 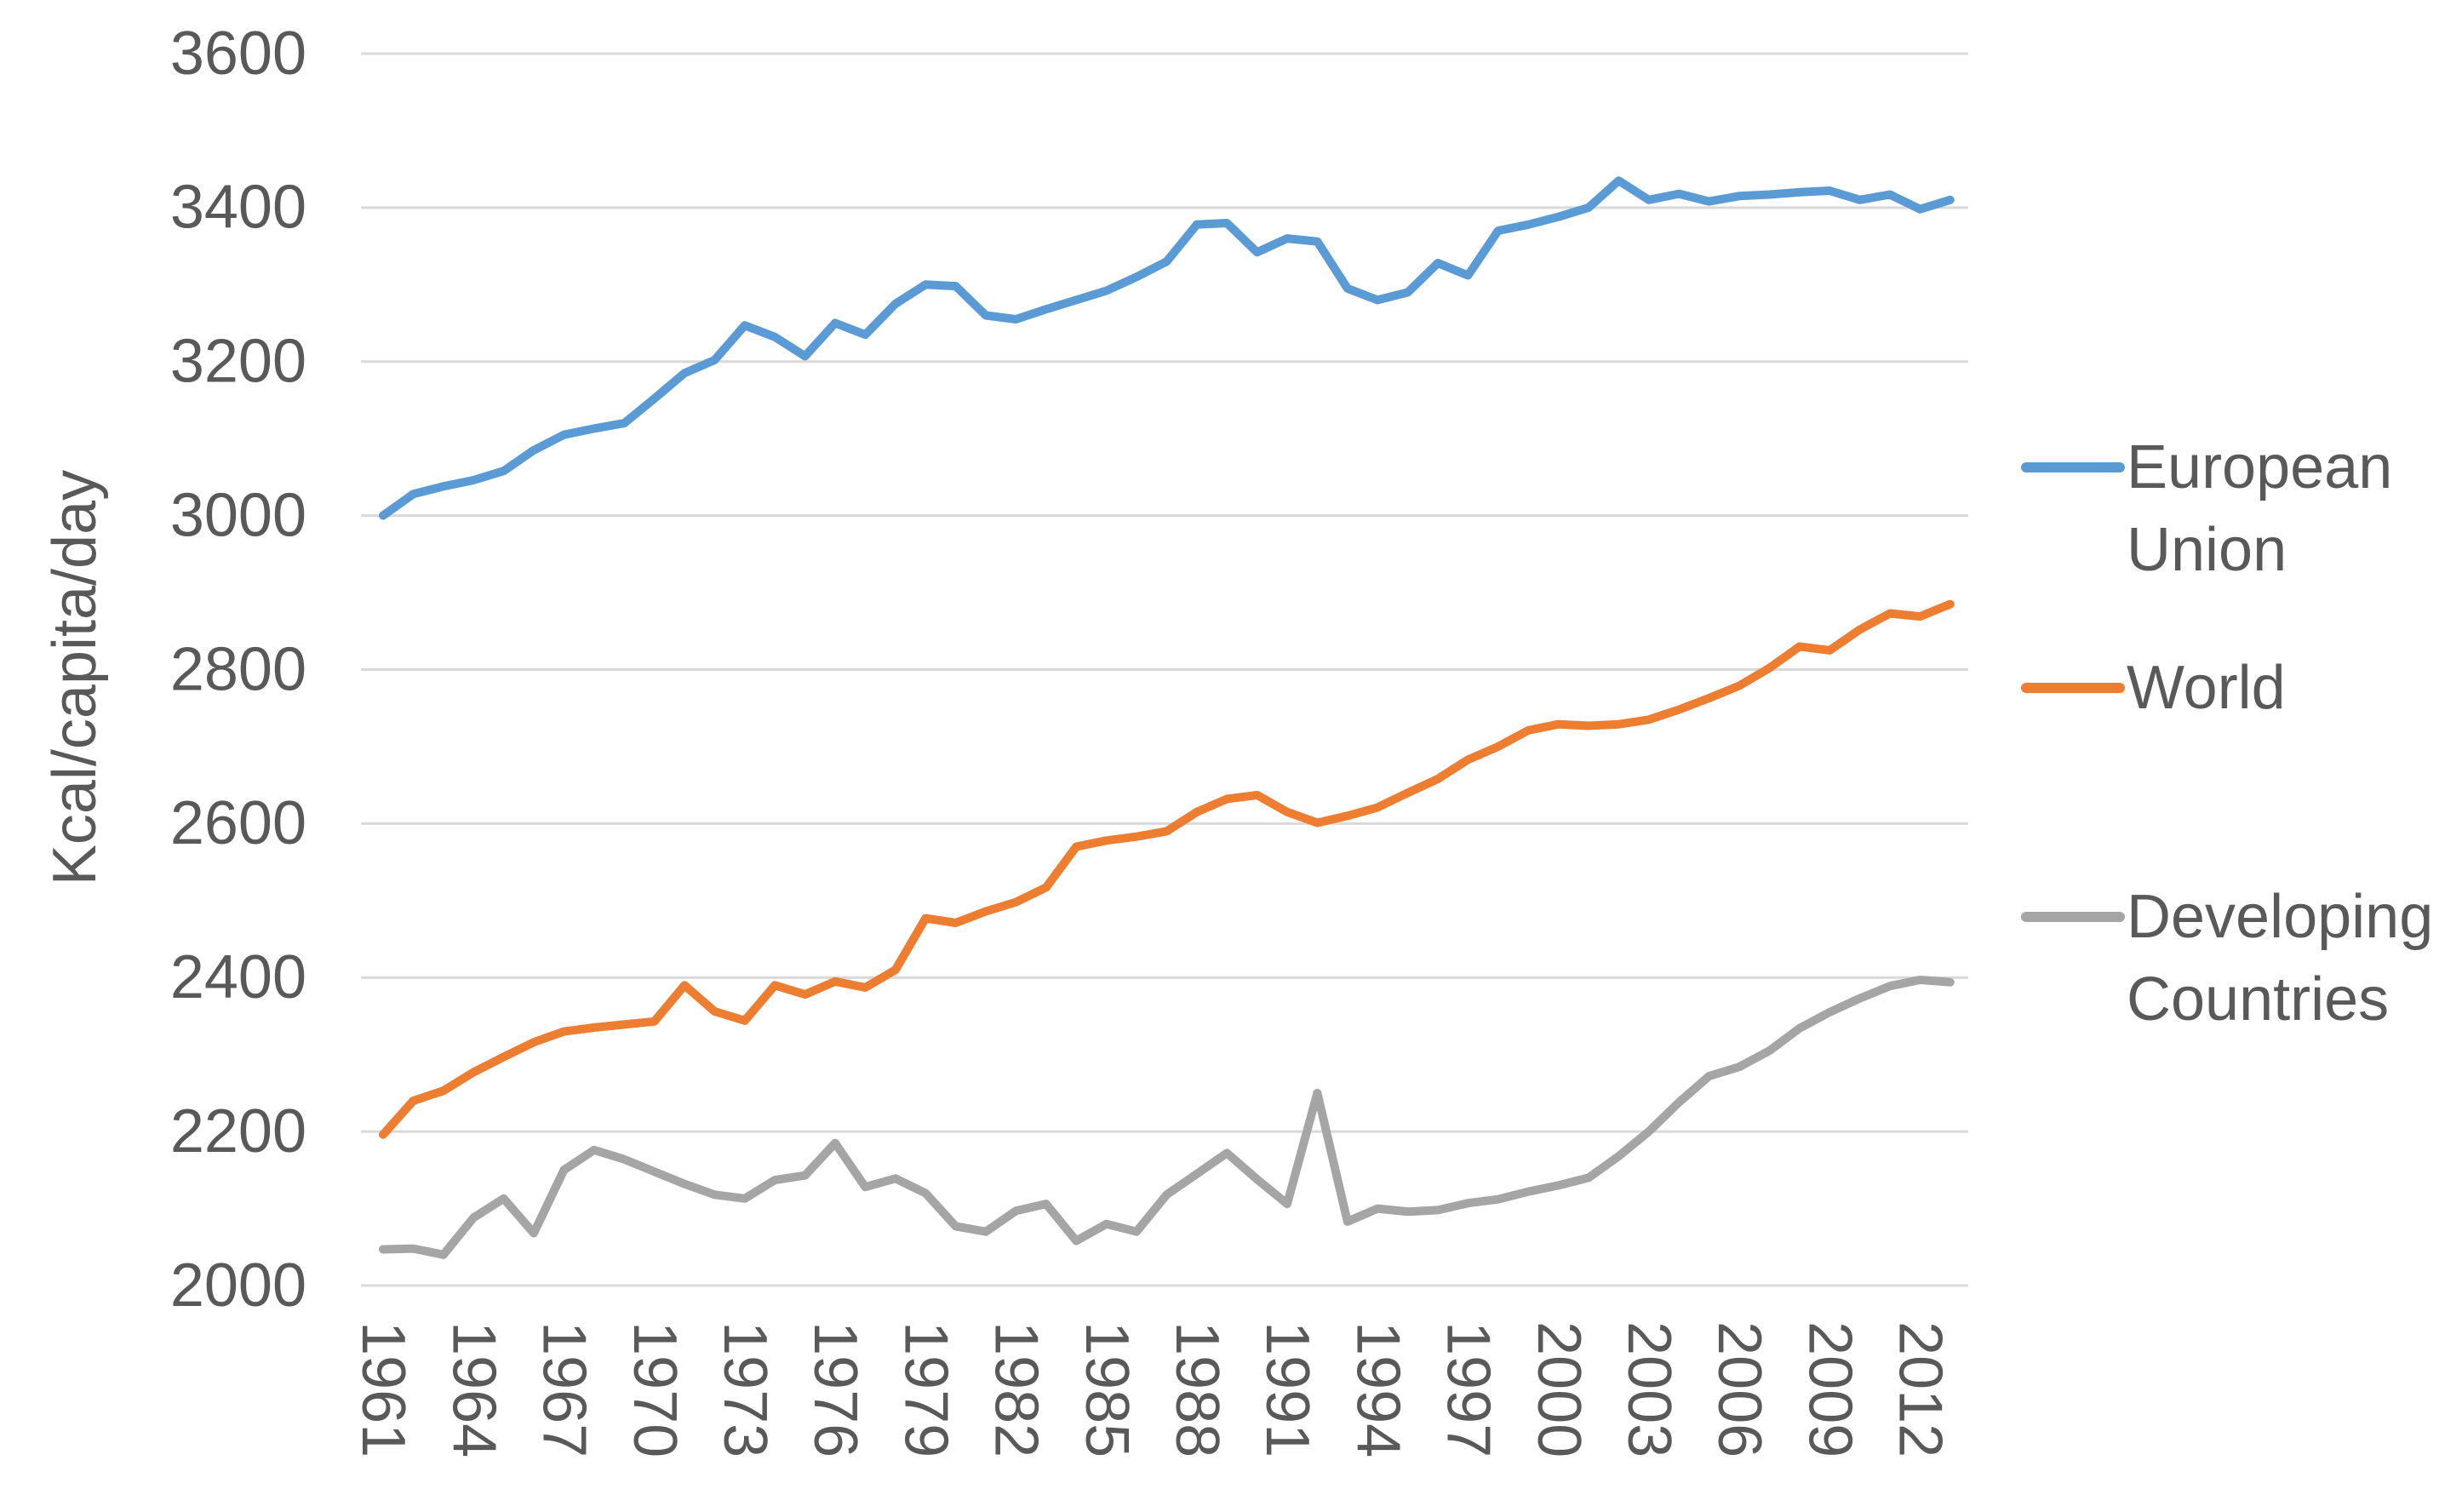 I want to click on legend-label-developing-countries-line-2: Countries, so click(x=2258, y=999).